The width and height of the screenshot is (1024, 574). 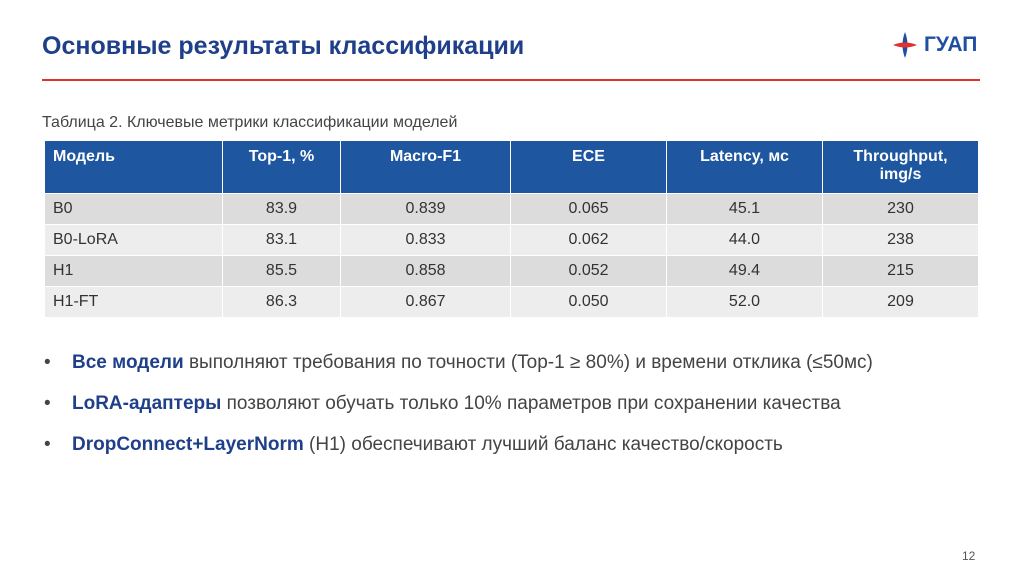 I want to click on column-header: Throughput, img/s, so click(x=900, y=167).